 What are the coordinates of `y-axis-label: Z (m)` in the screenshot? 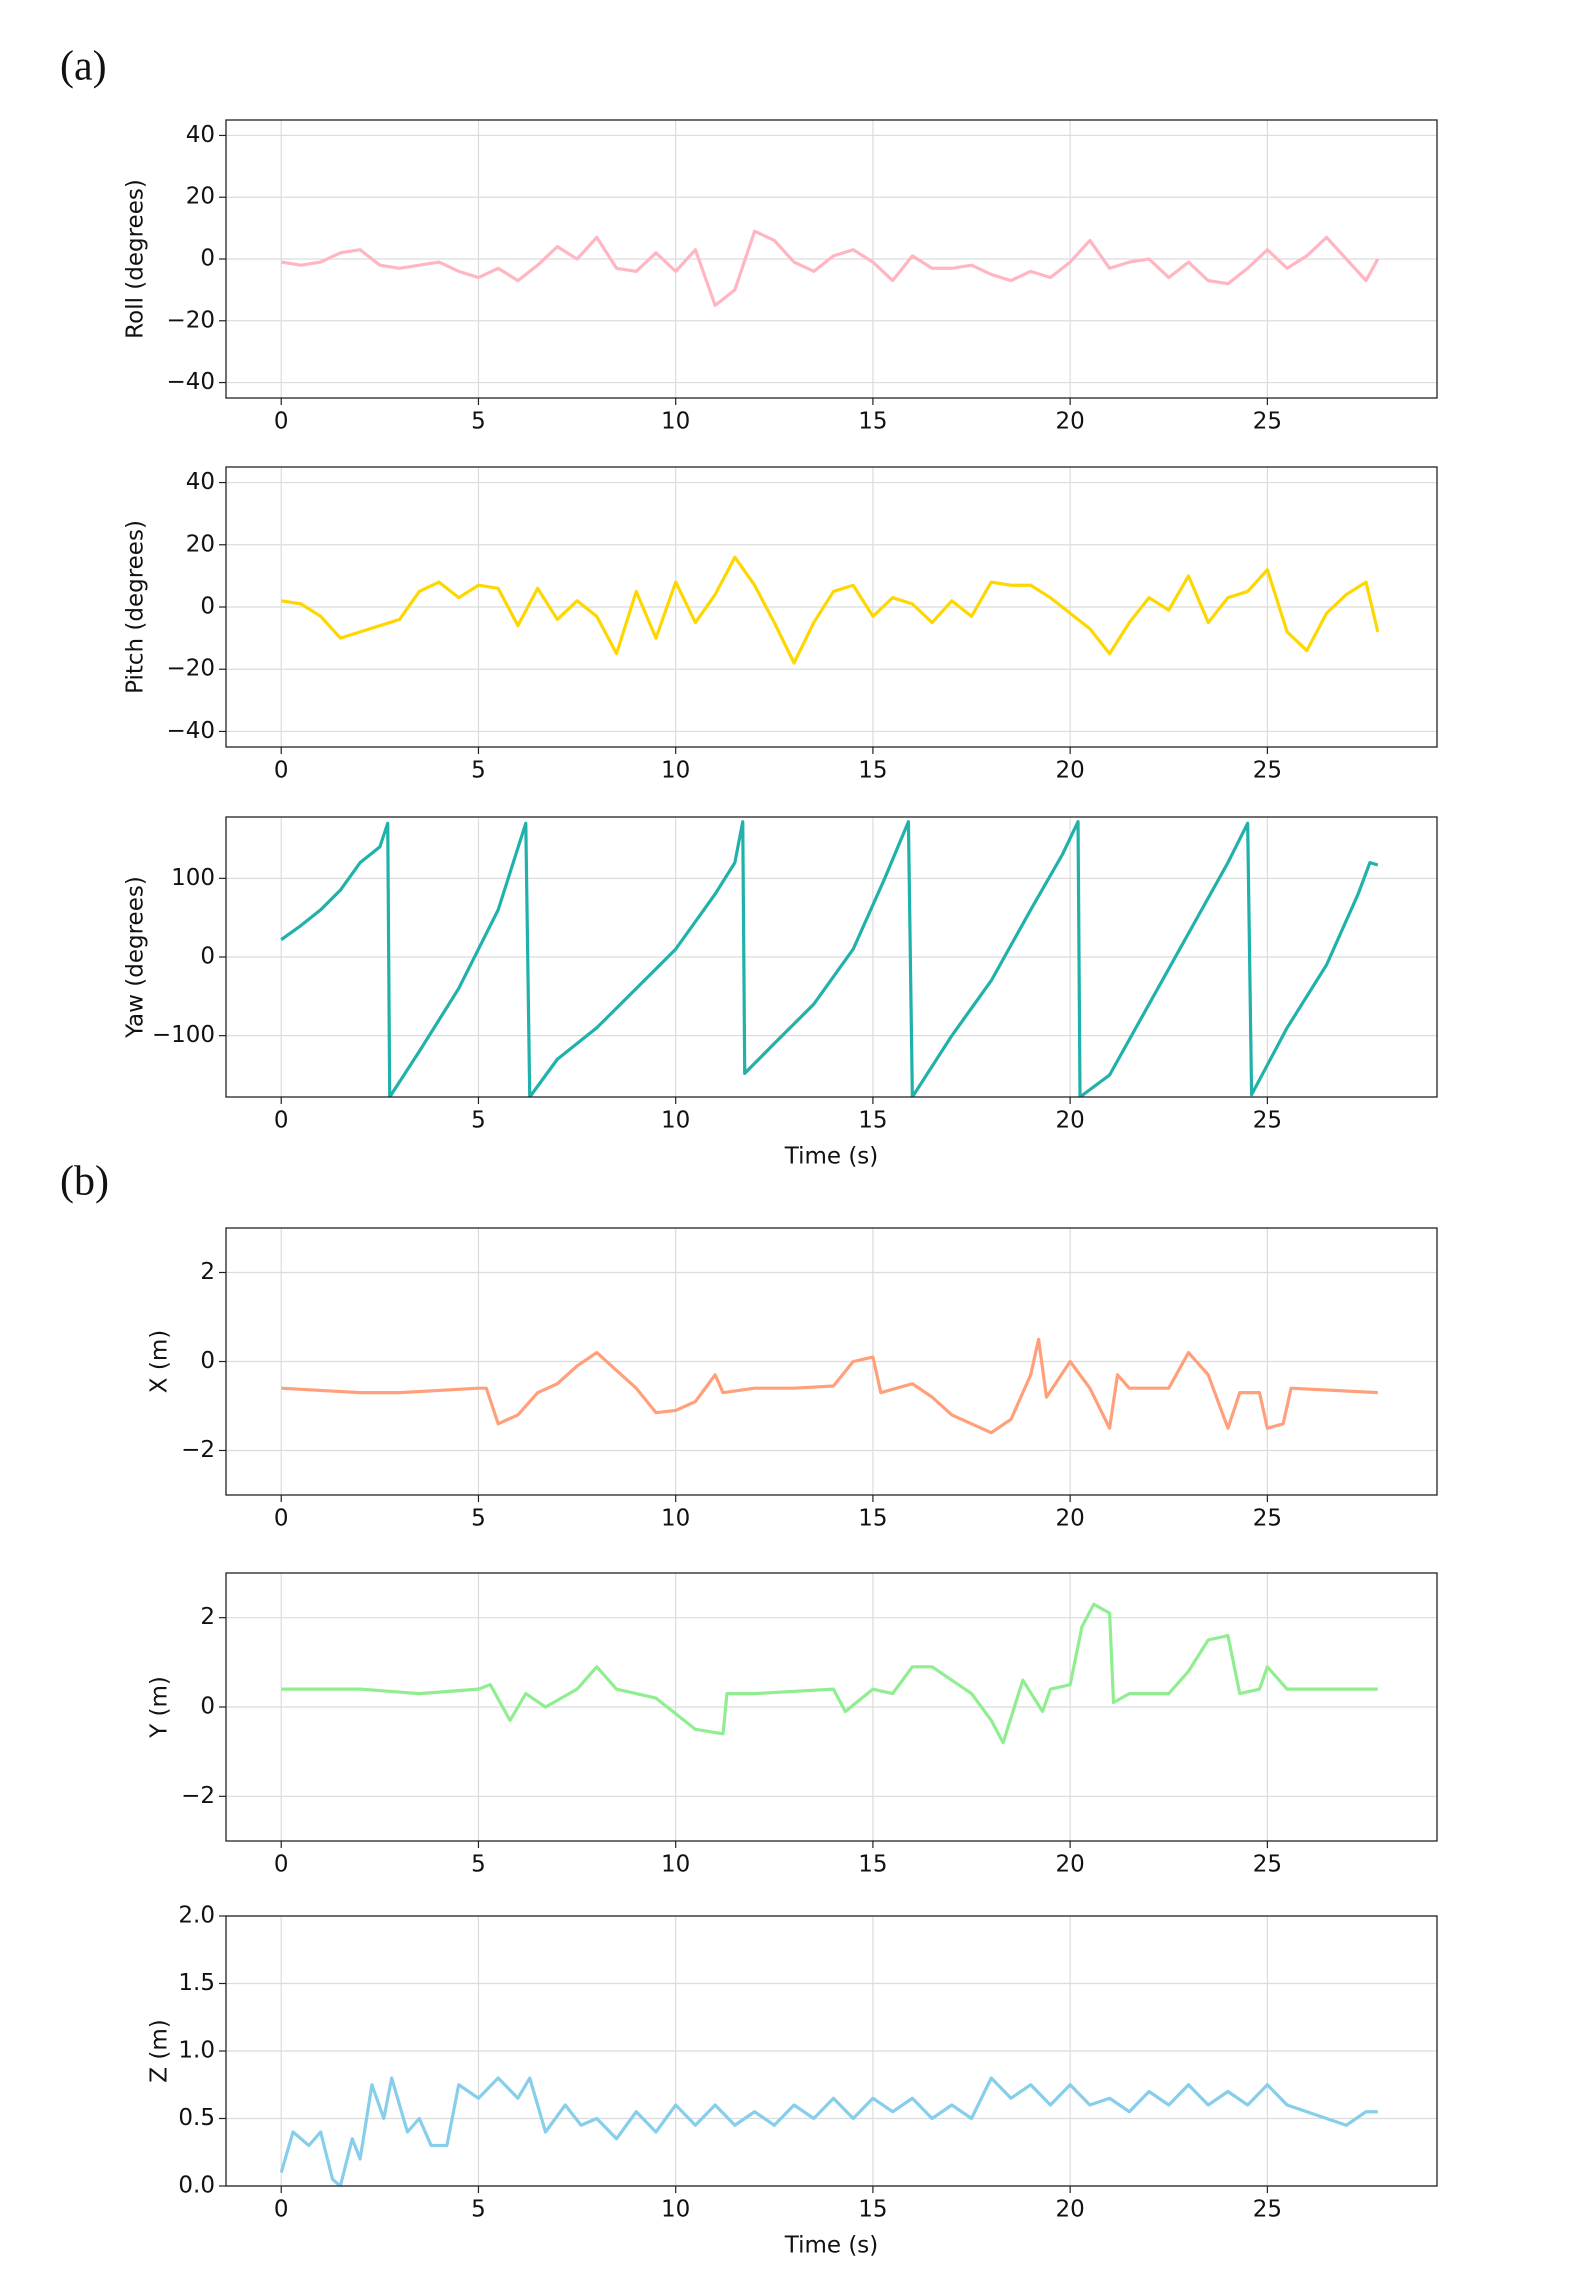 It's located at (160, 2050).